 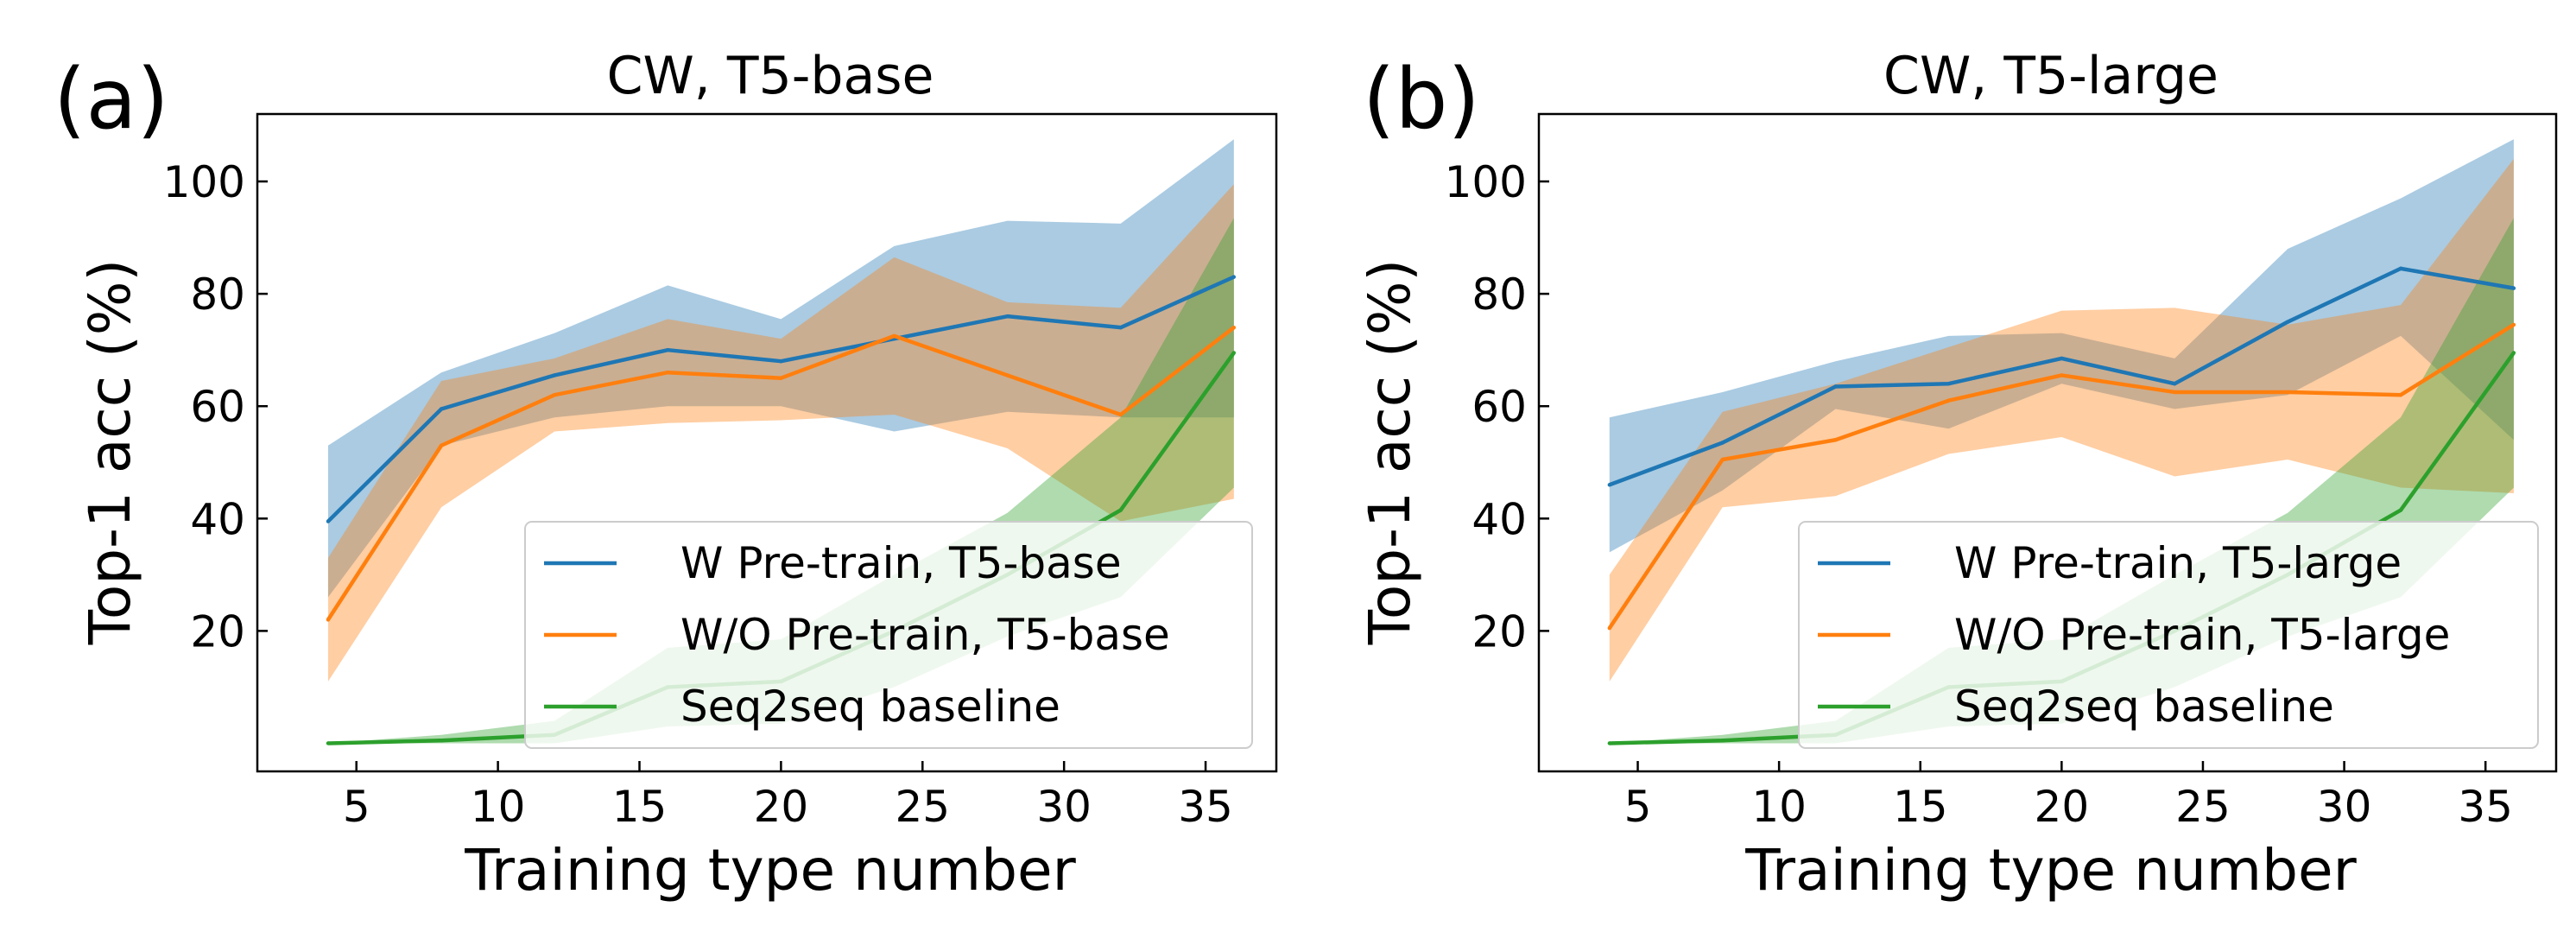 What do you see at coordinates (217, 295) in the screenshot?
I see `panel-a-y-tick-label: 80` at bounding box center [217, 295].